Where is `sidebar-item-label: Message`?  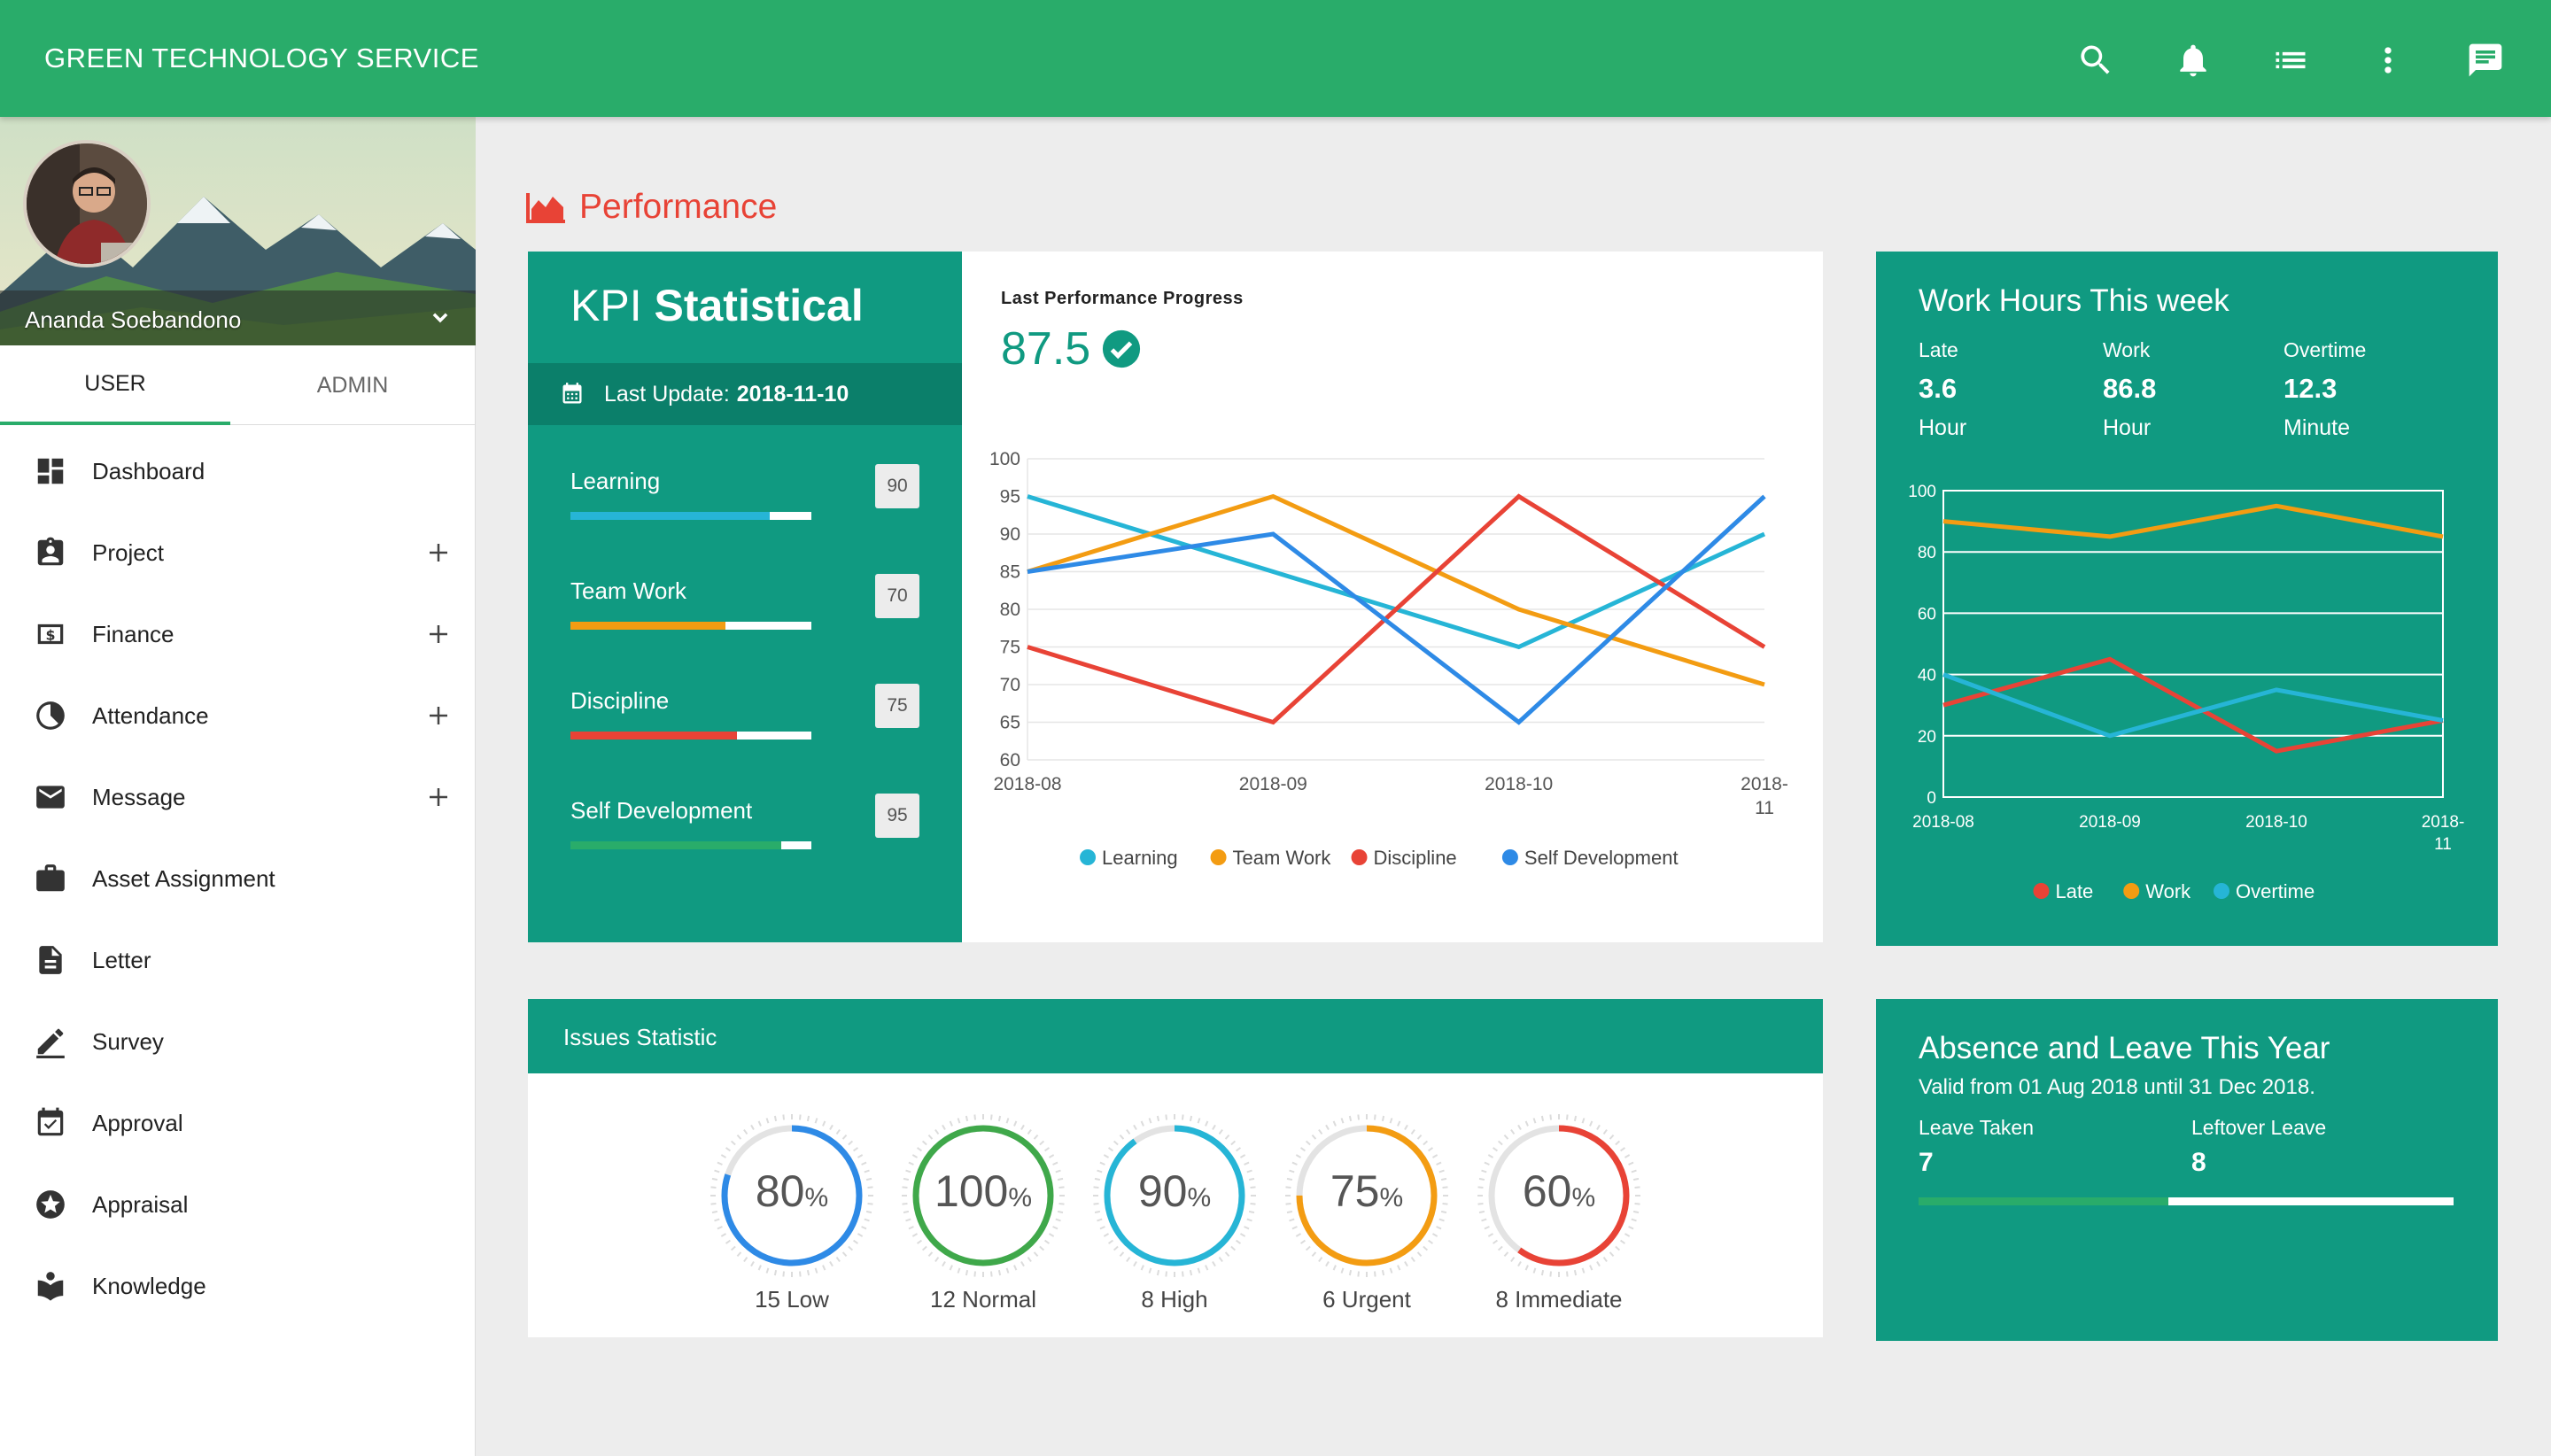
sidebar-item-label: Message is located at coordinates (139, 796).